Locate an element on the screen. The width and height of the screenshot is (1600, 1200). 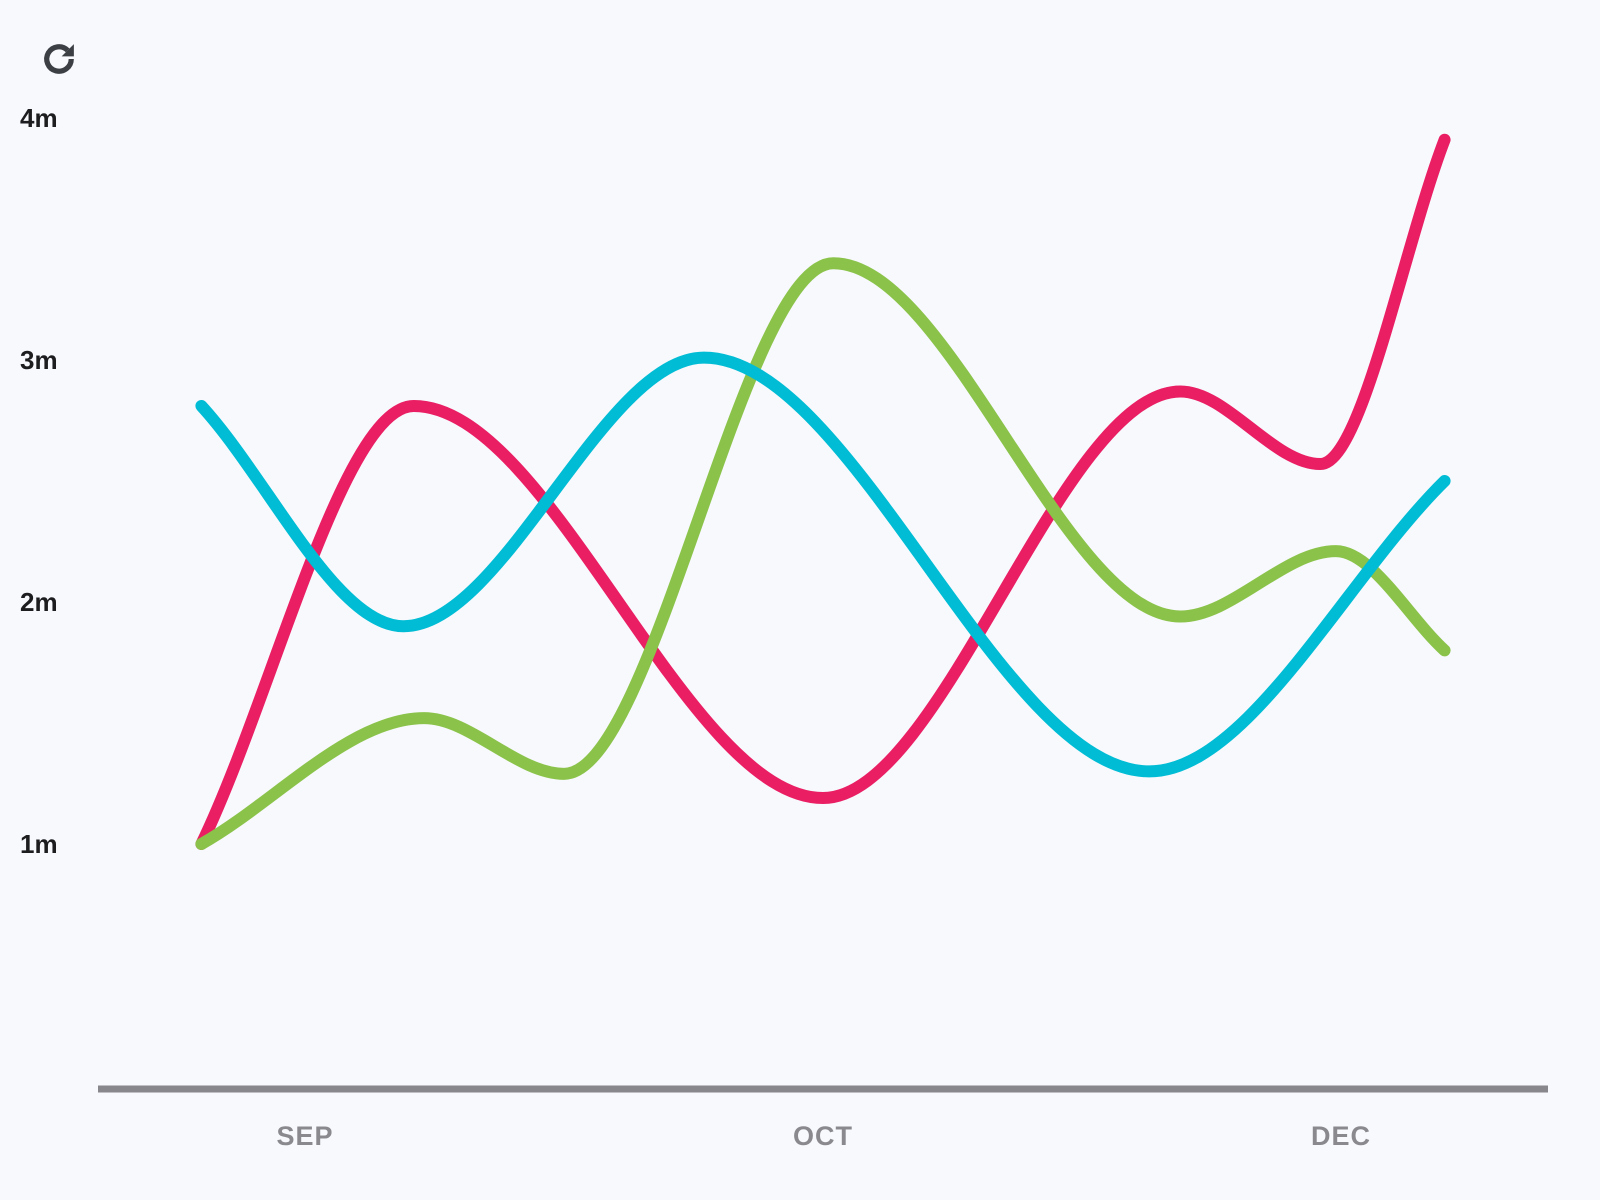
y-tick-label: 3m is located at coordinates (39, 360).